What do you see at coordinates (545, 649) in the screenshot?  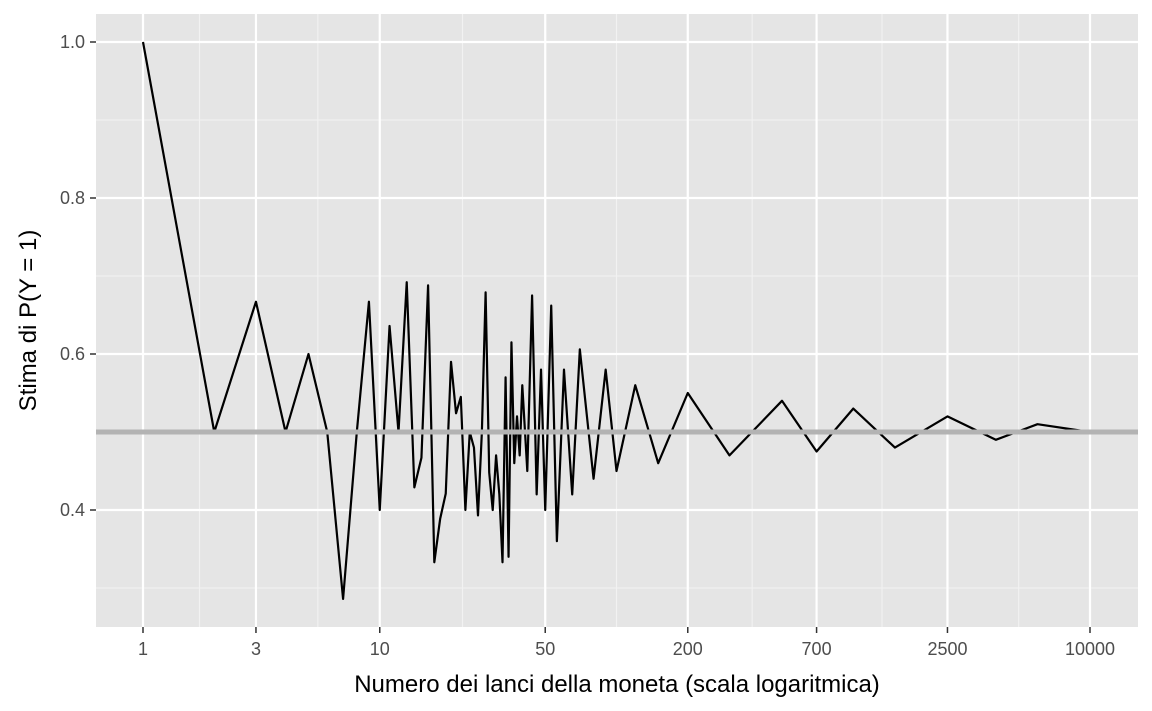 I see `x-tick-label: 50` at bounding box center [545, 649].